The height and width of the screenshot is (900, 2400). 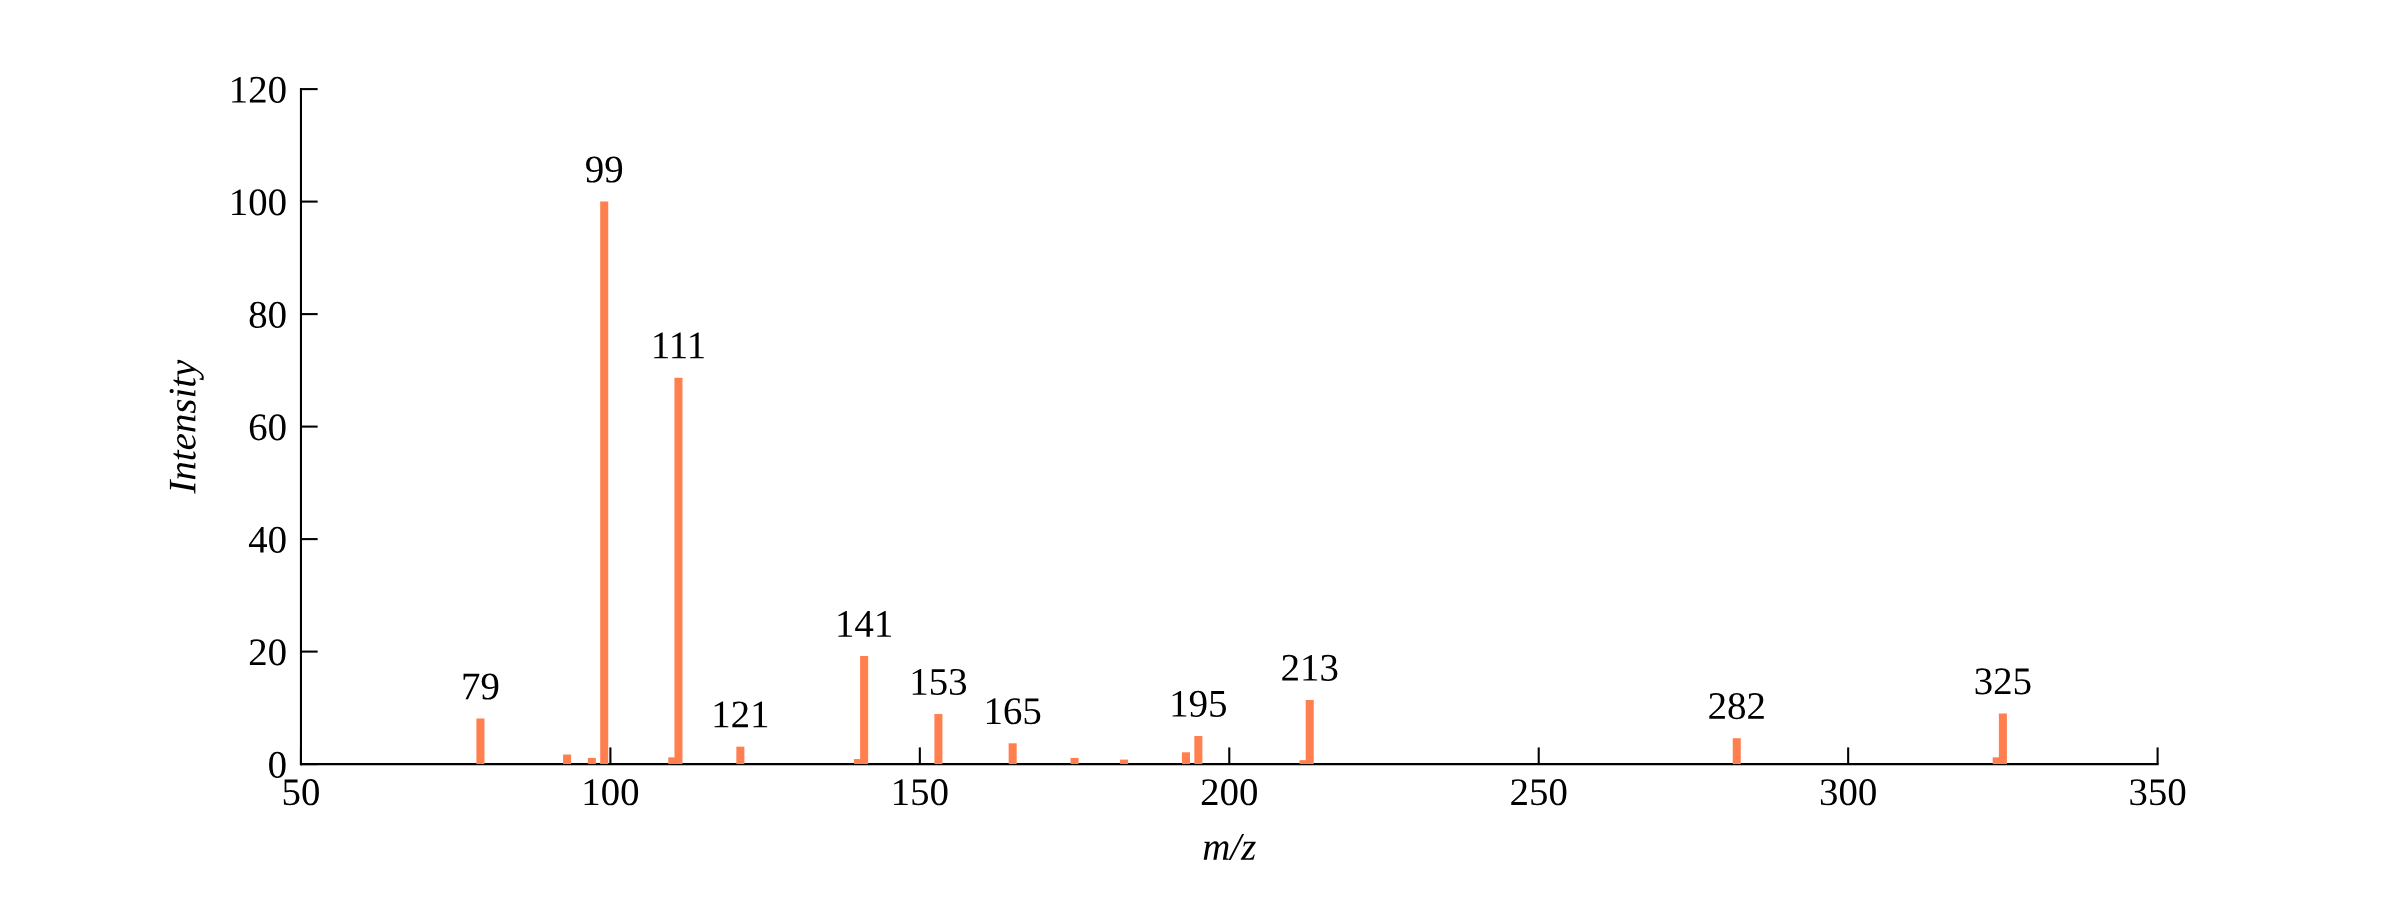 What do you see at coordinates (611, 792) in the screenshot?
I see `x-tick-label: 100` at bounding box center [611, 792].